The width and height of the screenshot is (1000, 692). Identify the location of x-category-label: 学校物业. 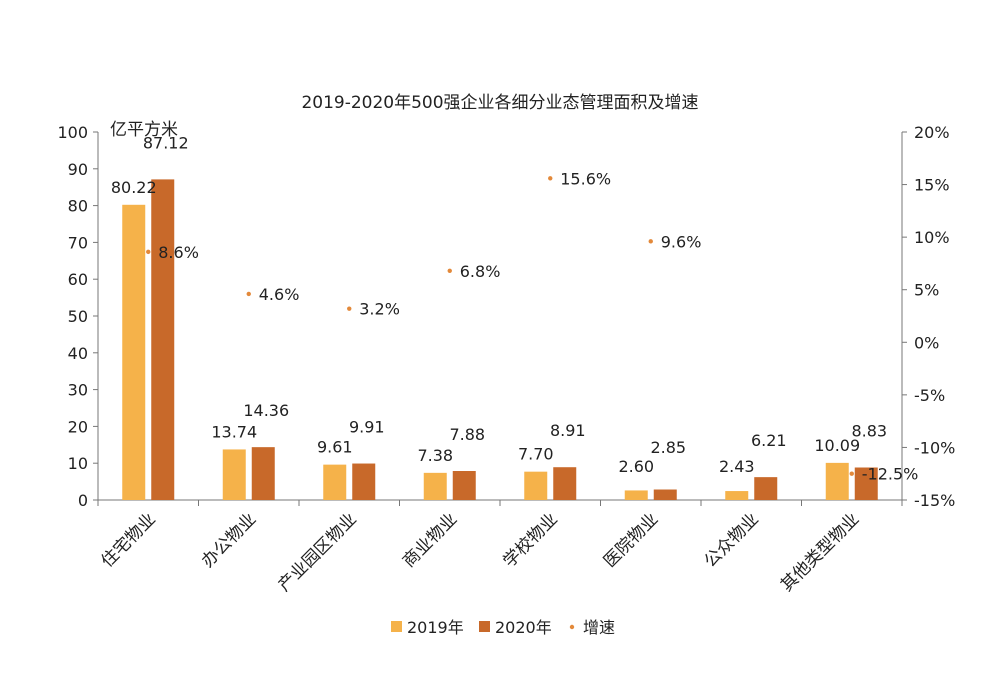
(531, 540).